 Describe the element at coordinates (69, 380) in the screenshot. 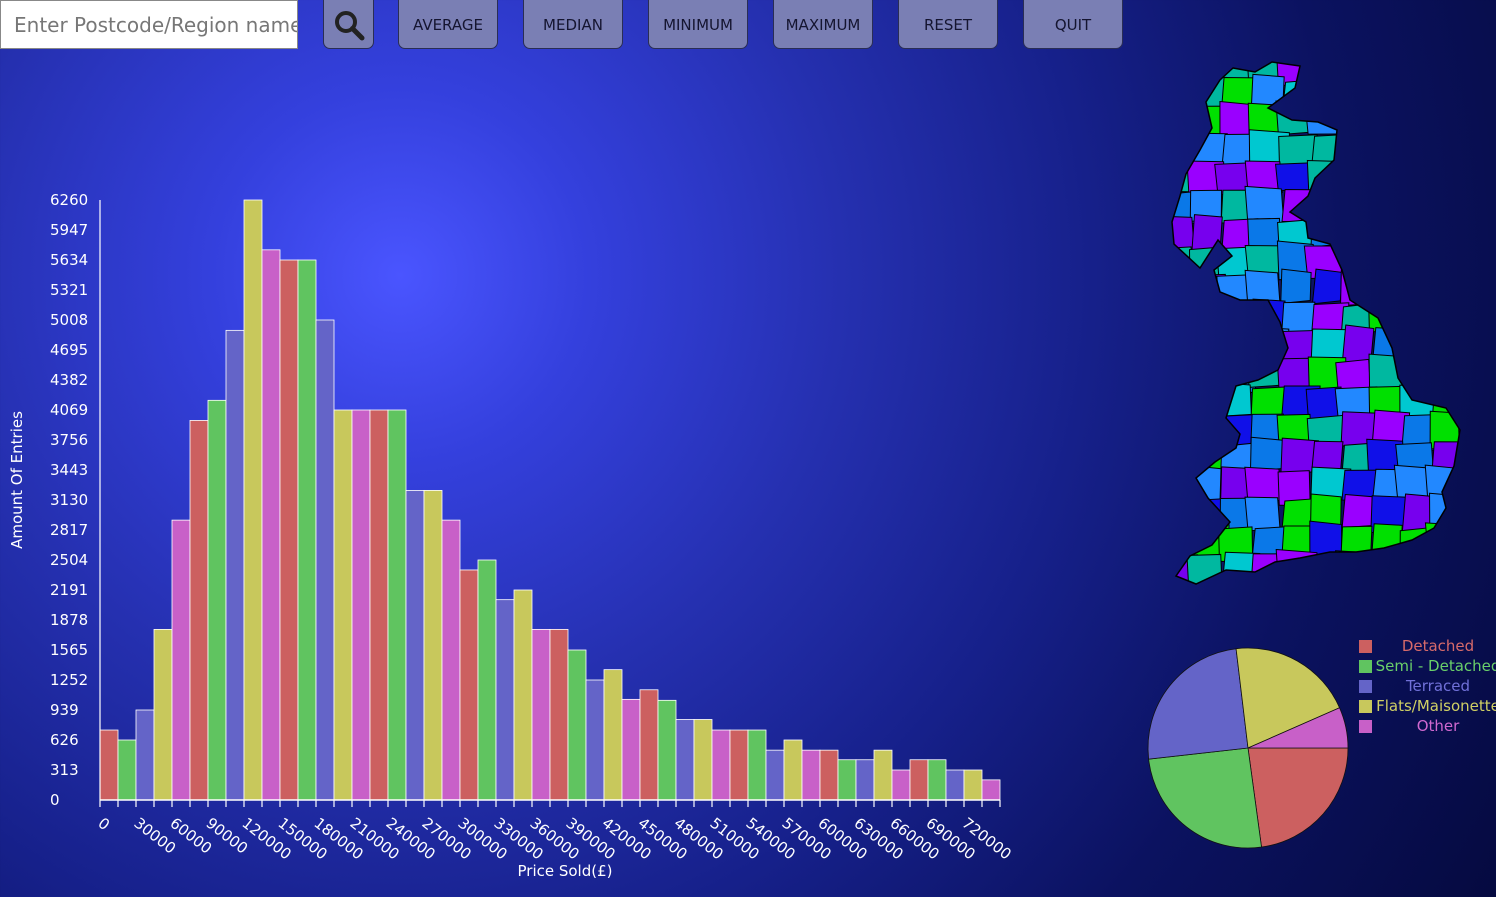

I see `y-tick-label: 4382` at that location.